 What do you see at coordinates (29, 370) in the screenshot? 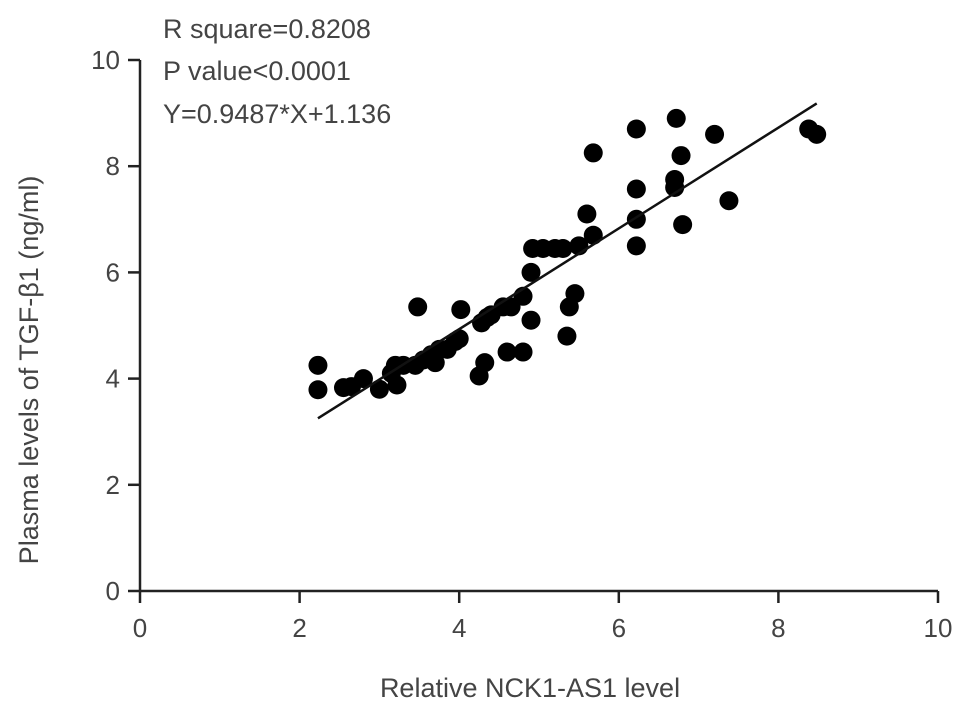
I see `y-axis-label: Plasma levels of TGF-β1 (ng/ml)` at bounding box center [29, 370].